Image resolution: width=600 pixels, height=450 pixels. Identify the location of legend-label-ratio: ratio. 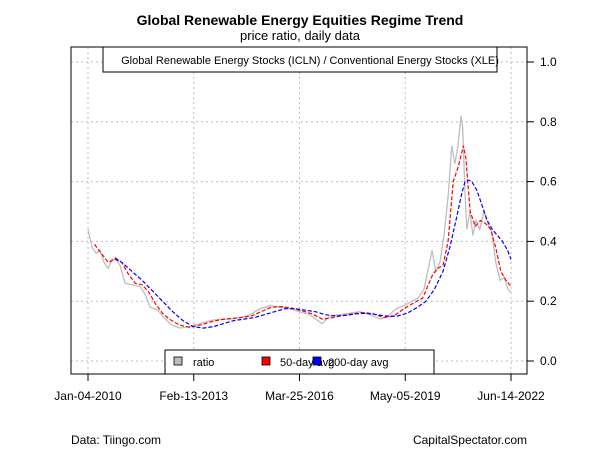
(203, 363).